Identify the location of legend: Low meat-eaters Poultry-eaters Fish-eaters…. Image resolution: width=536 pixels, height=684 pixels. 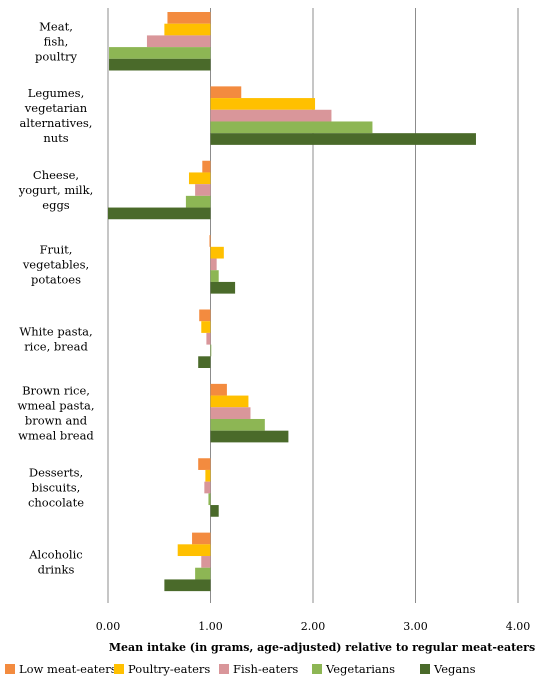
(240, 669).